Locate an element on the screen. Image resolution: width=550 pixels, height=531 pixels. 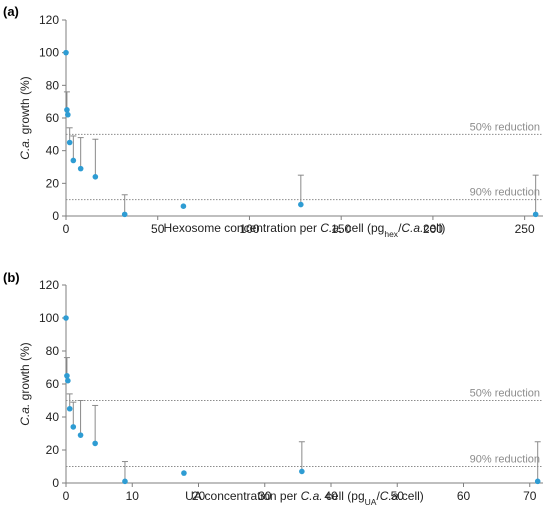
x-tick-label: 10 is located at coordinates (133, 496).